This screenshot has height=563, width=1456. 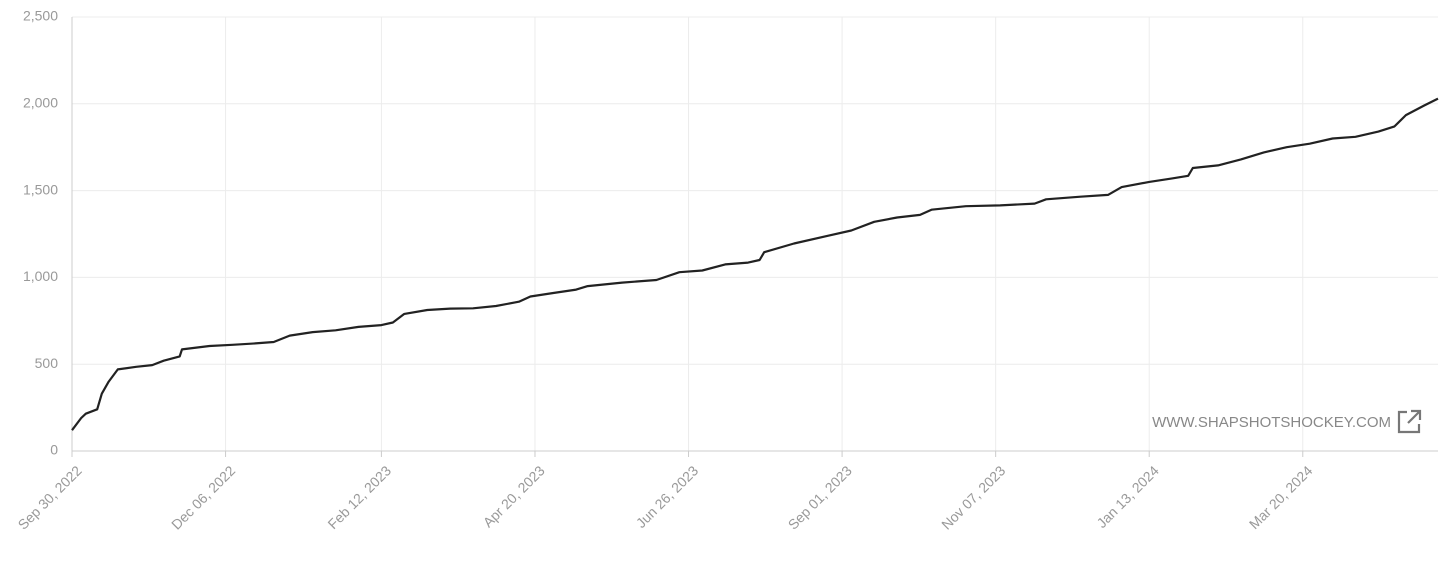 What do you see at coordinates (973, 497) in the screenshot?
I see `x-tick-label: Nov 07, 2023` at bounding box center [973, 497].